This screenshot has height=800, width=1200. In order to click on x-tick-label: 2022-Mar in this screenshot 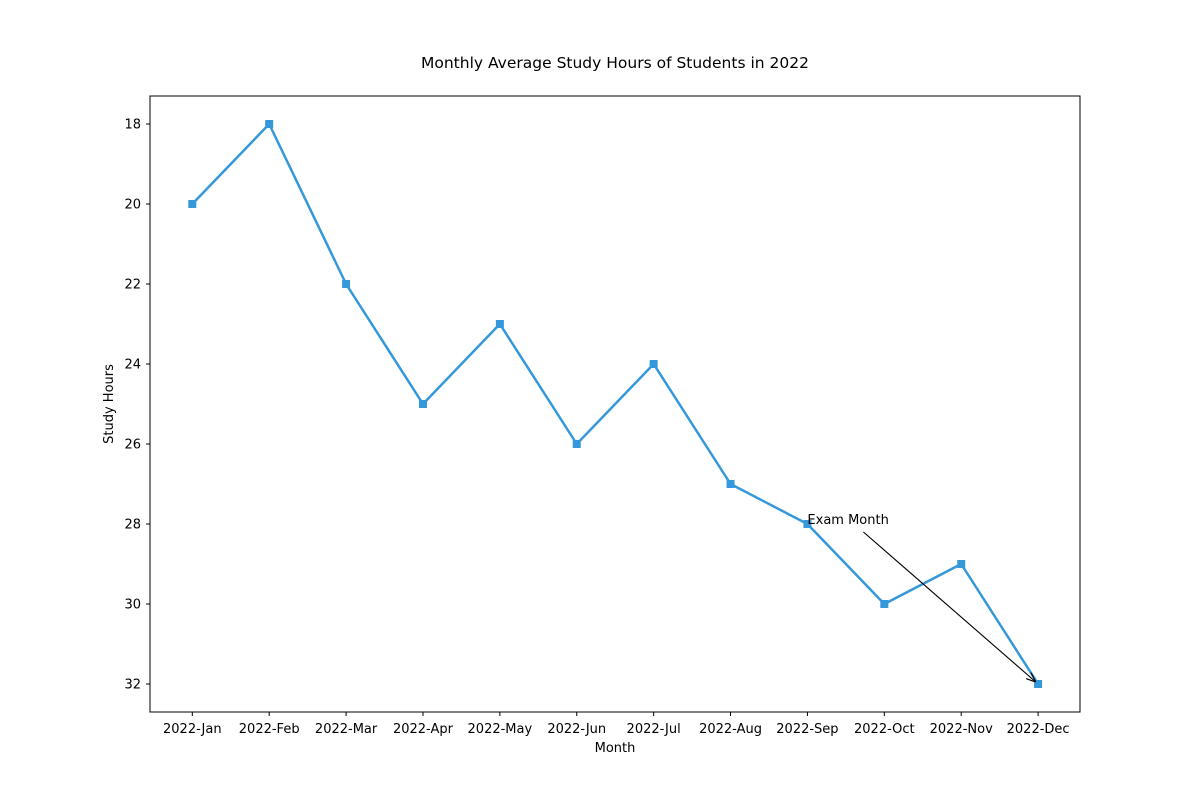, I will do `click(346, 729)`.